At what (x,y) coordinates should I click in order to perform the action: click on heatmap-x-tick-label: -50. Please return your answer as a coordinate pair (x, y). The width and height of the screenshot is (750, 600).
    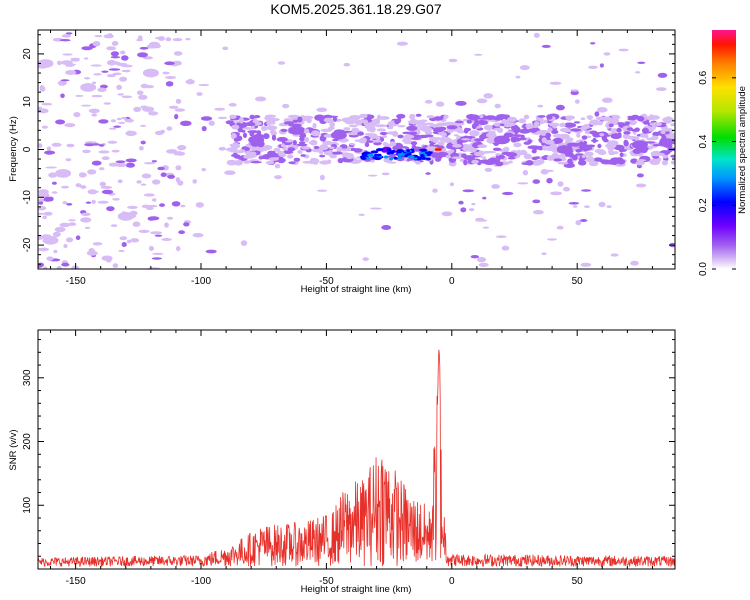
    Looking at the image, I should click on (326, 281).